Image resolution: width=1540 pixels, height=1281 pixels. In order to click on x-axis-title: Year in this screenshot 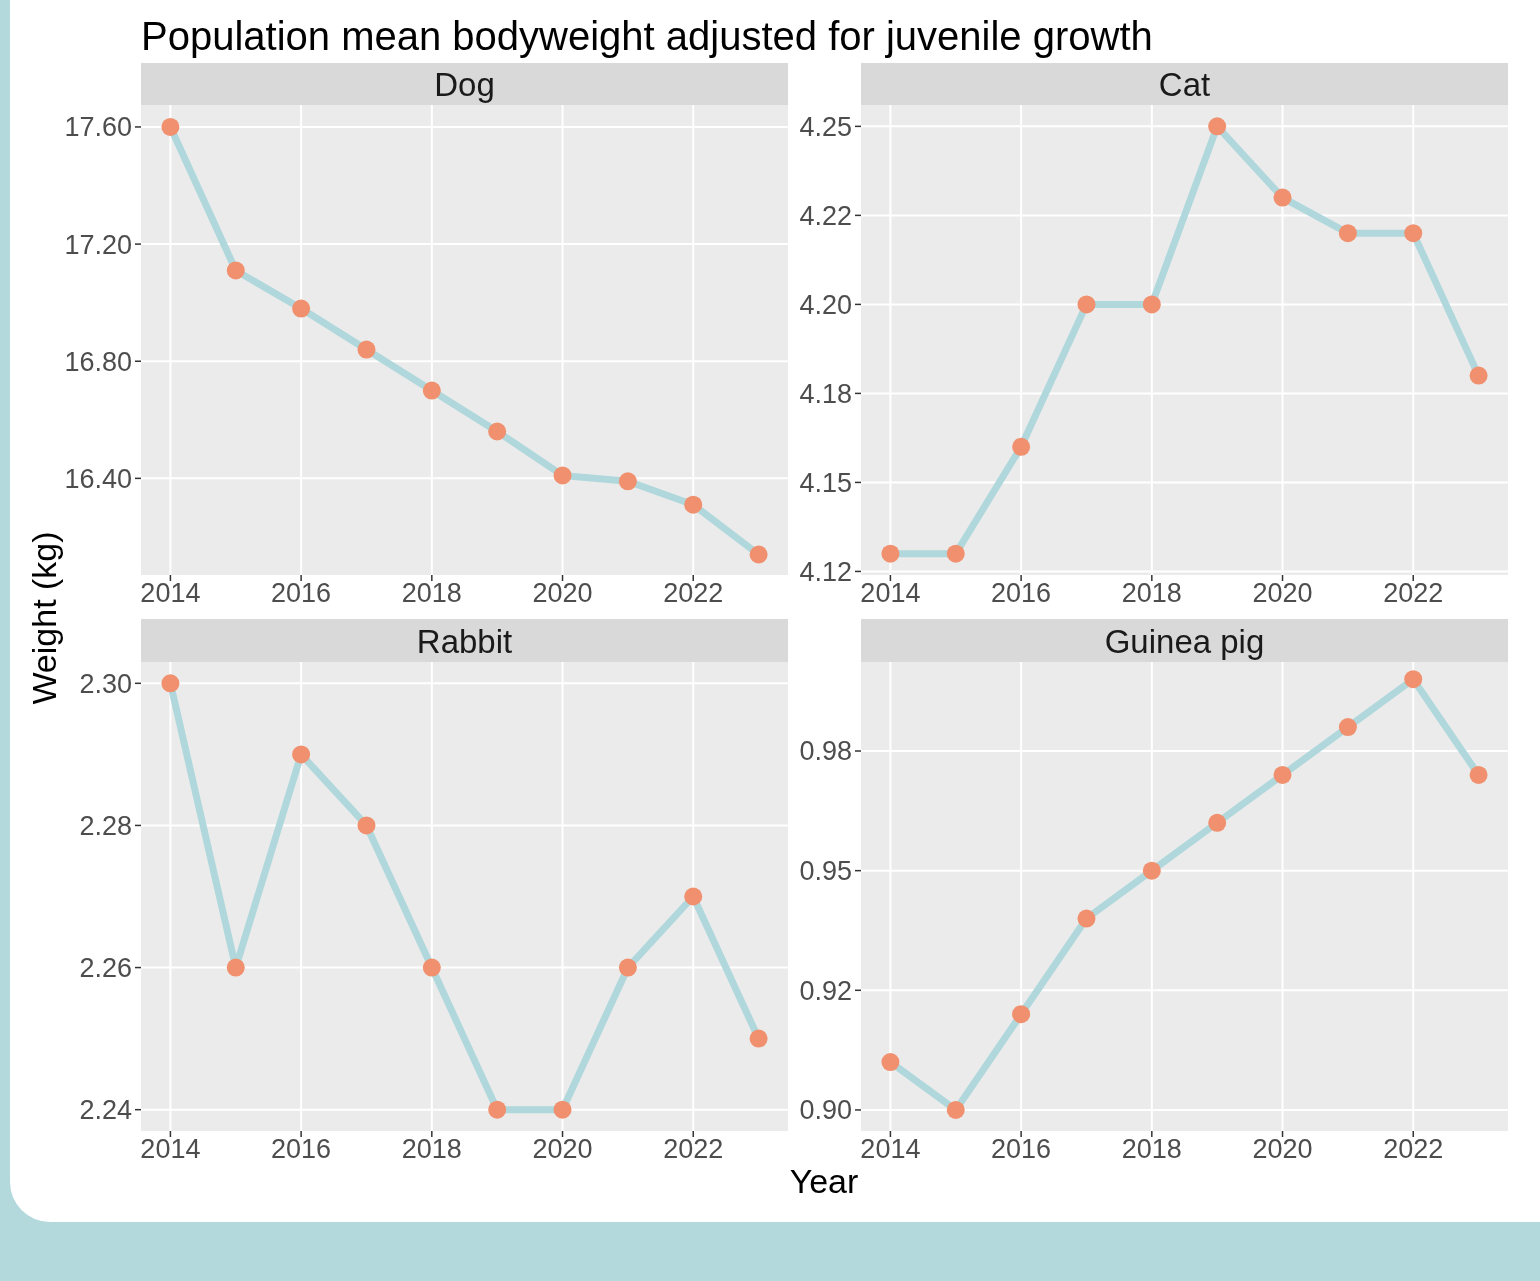, I will do `click(824, 1181)`.